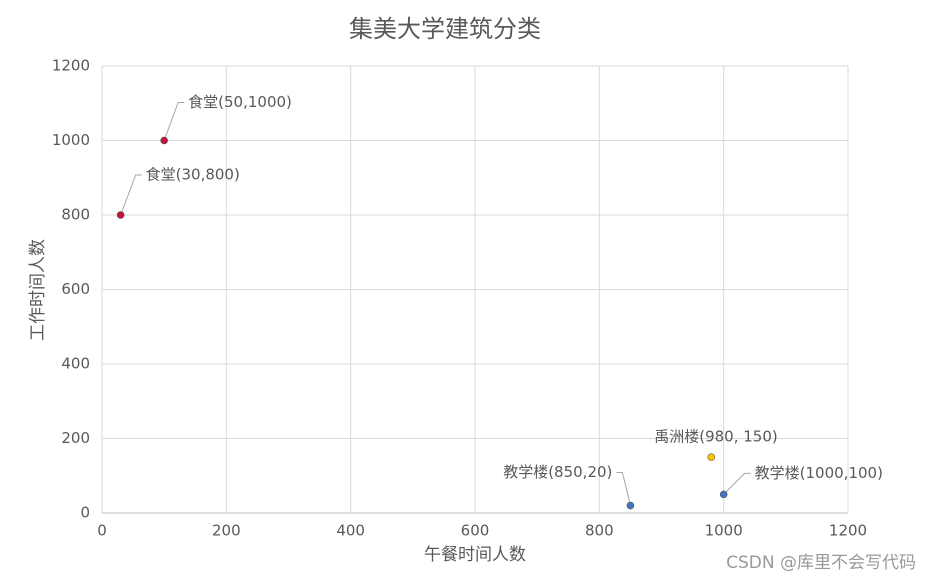  I want to click on x-tick-label: 400, so click(350, 531).